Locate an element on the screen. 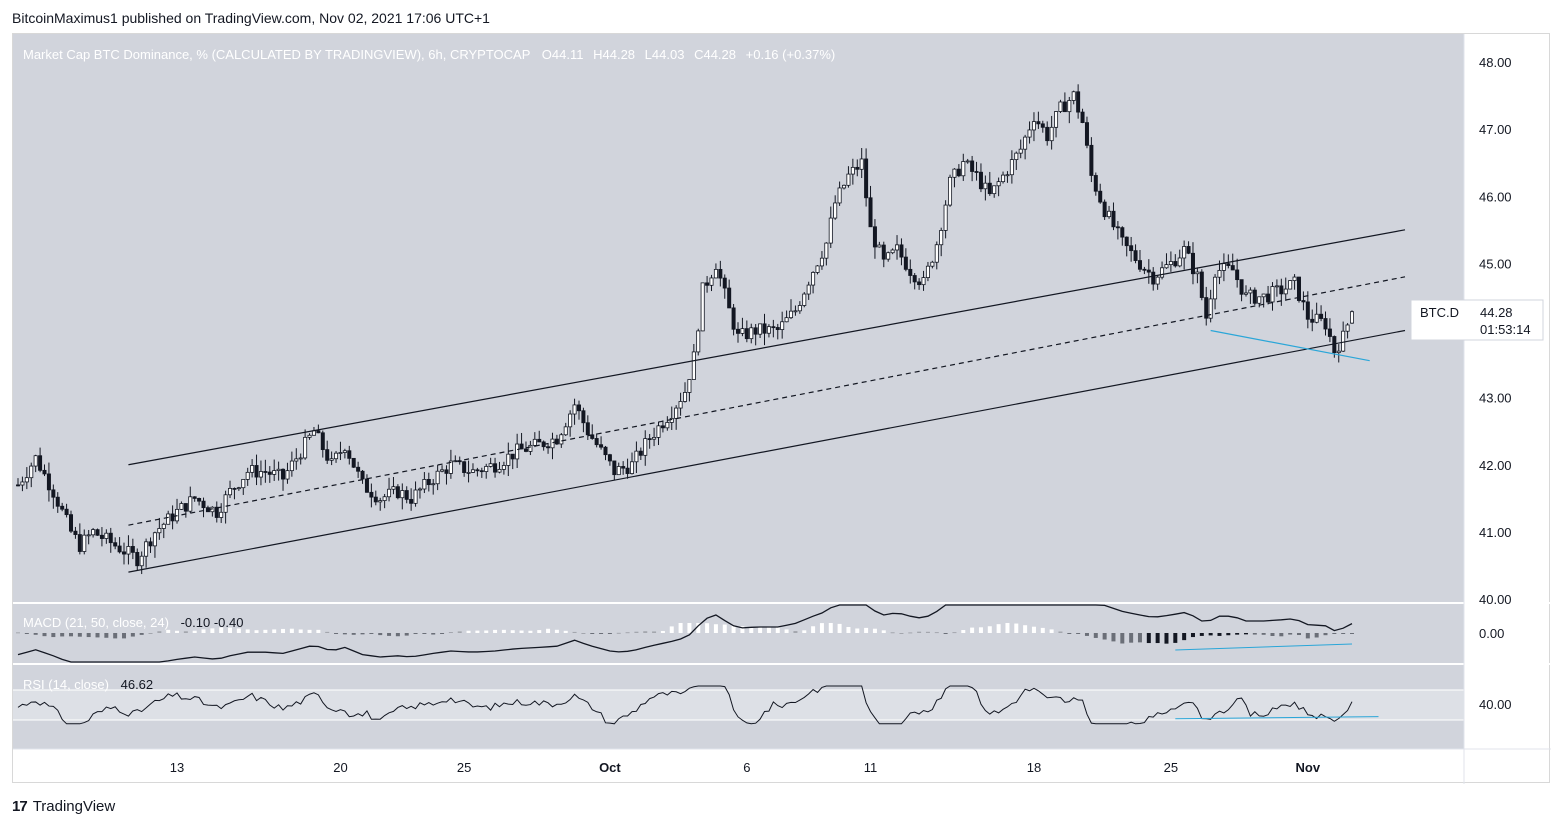 This screenshot has width=1562, height=827. price-axis-tick: 42.00 is located at coordinates (1495, 465).